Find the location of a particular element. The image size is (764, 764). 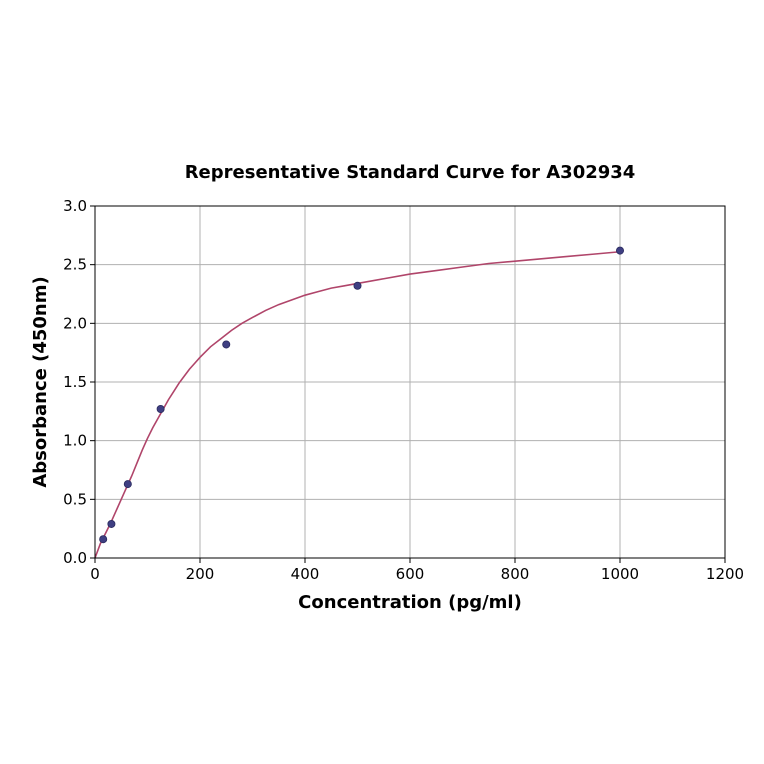

x-tick-label: 1200 is located at coordinates (725, 574).